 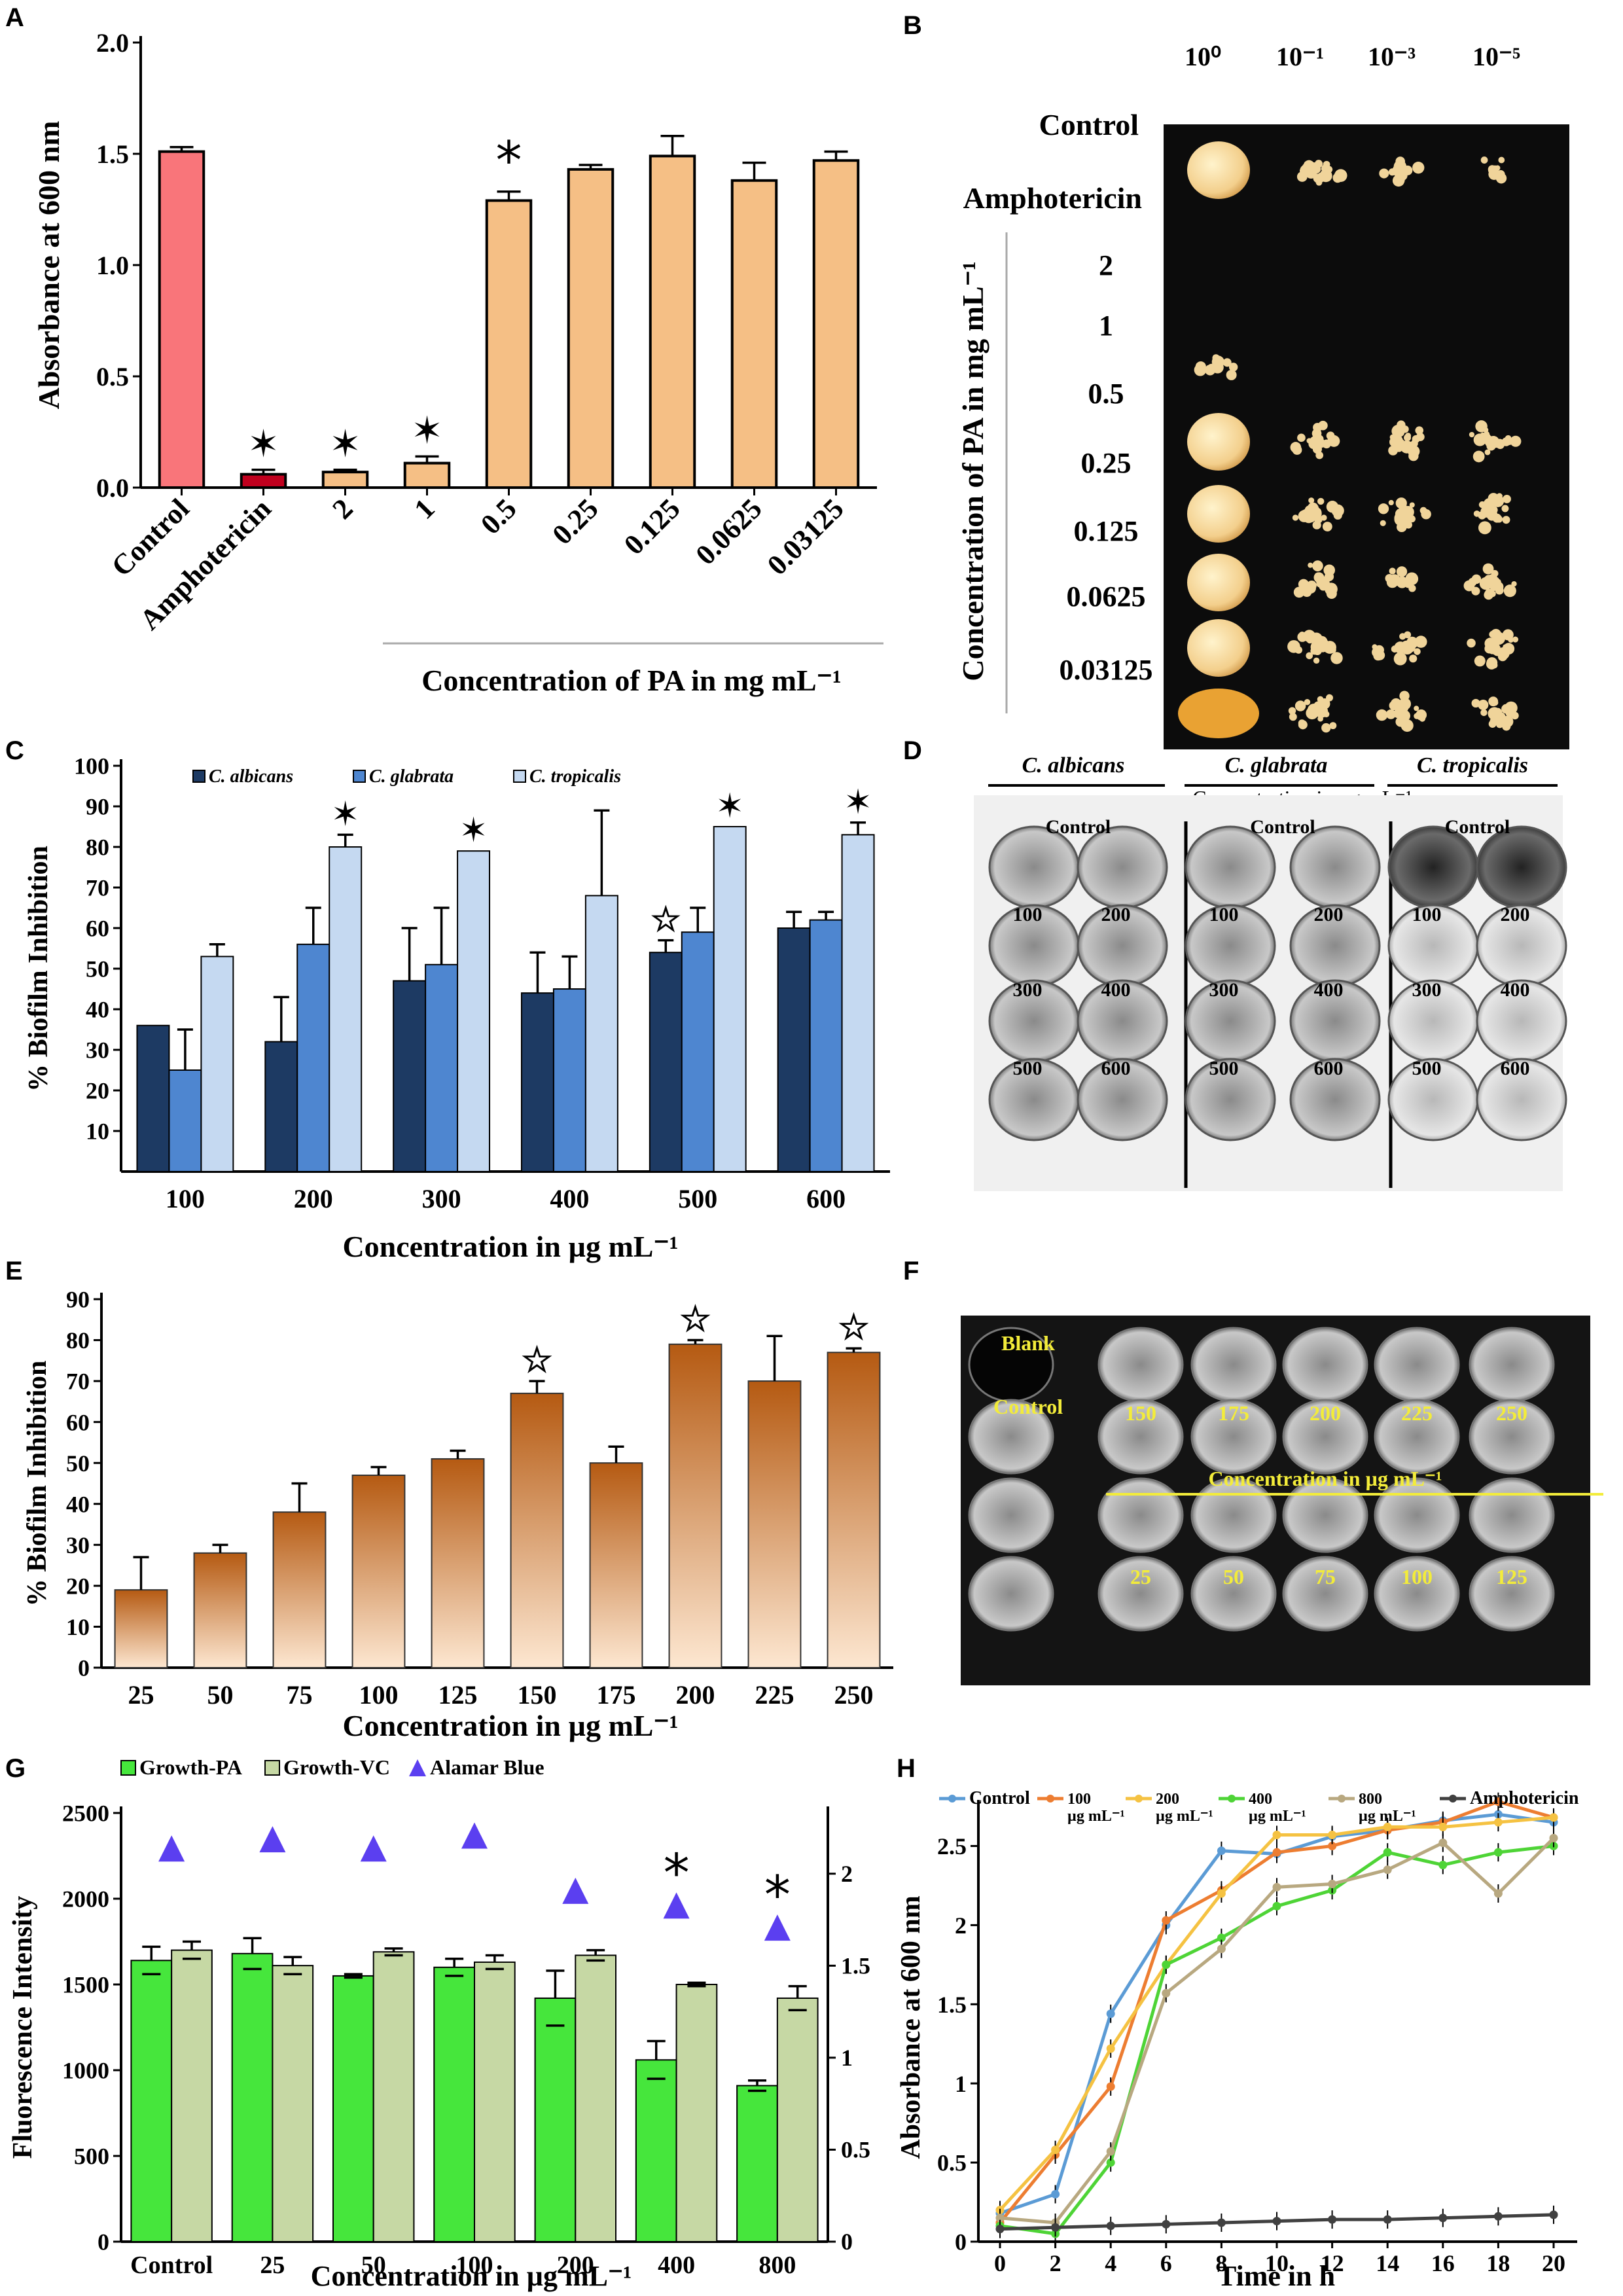 I want to click on panel-b-axis-label: Concentration of PA in mg mL⁻¹, so click(x=973, y=471).